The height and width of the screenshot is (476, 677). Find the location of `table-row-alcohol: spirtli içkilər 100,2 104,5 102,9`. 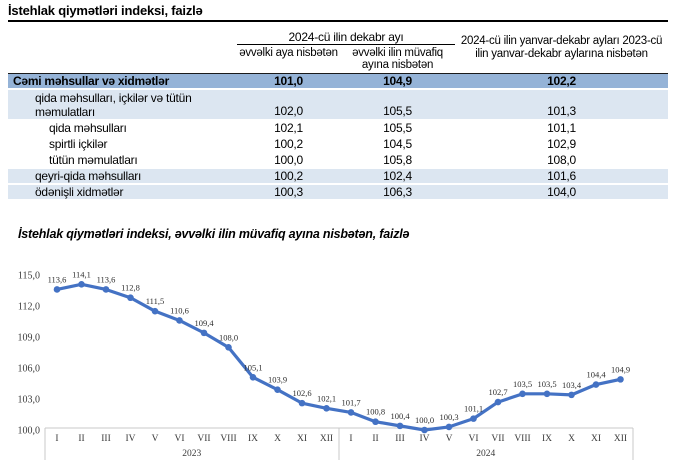

table-row-alcohol: spirtli içkilər 100,2 104,5 102,9 is located at coordinates (338, 144).